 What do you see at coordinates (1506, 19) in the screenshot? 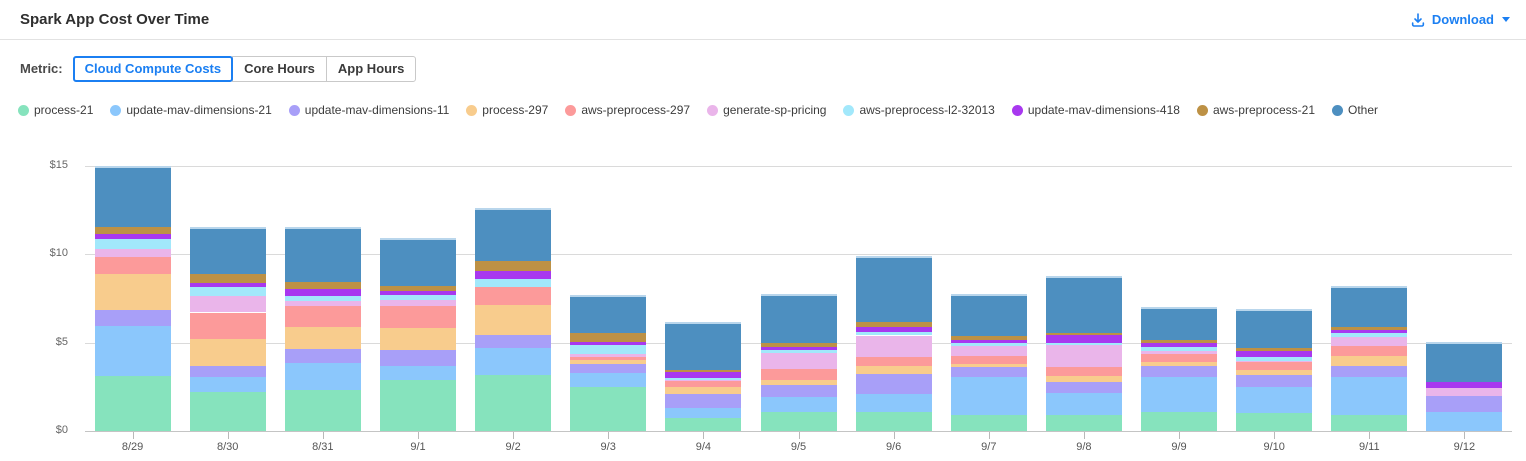
I see `caret-down-icon` at bounding box center [1506, 19].